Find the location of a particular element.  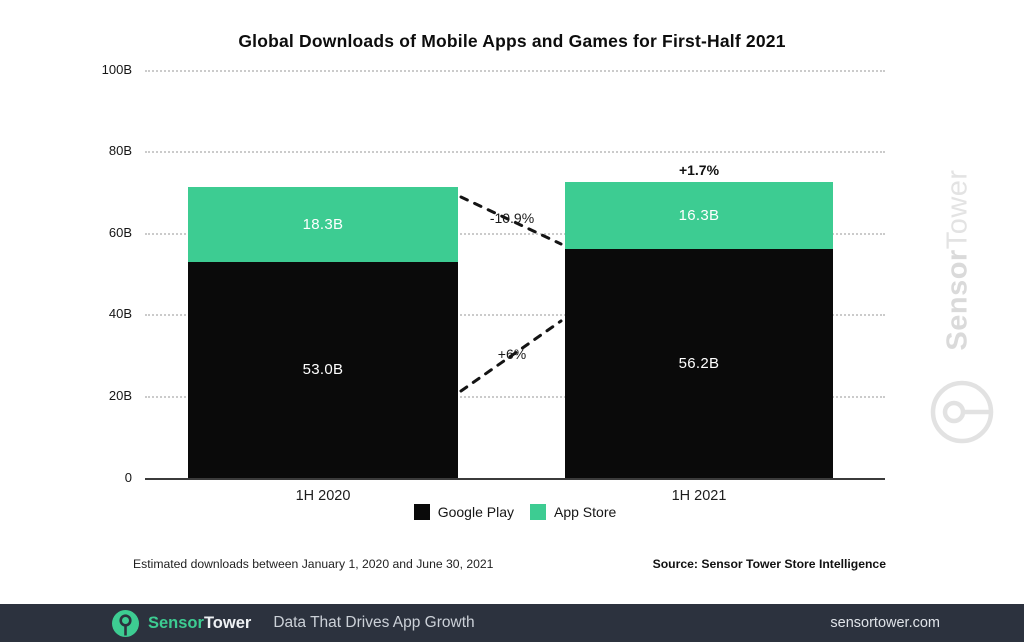

bar-1h2021-appstore-segment: 16.3B is located at coordinates (699, 215).